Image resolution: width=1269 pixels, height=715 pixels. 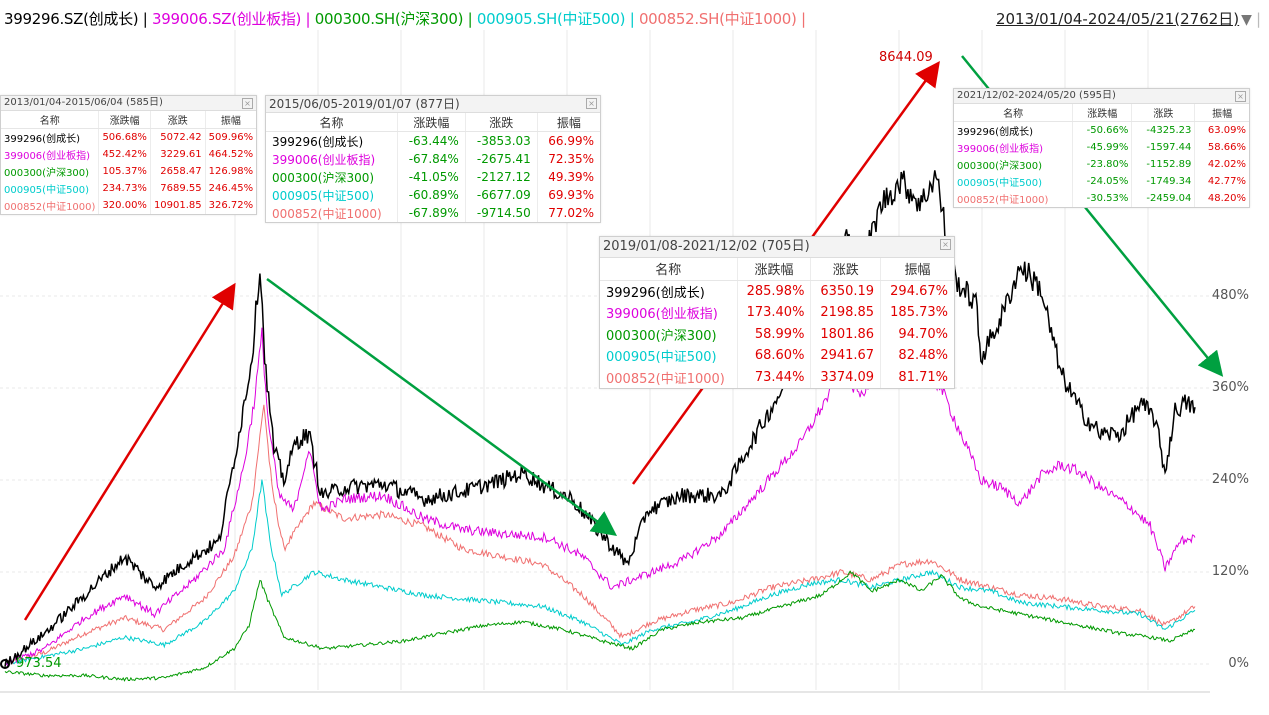 I want to click on table-row: 399296(创成长) 285.98% 6350.19 294.67%, so click(x=777, y=291).